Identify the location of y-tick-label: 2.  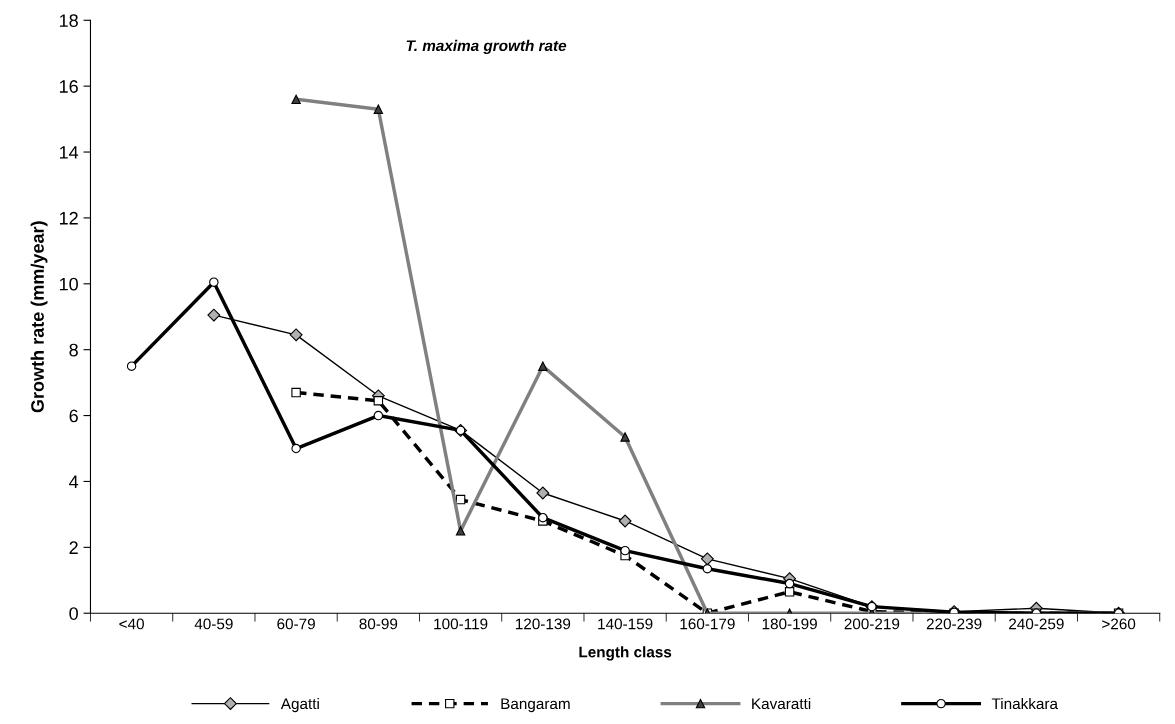
(73, 547).